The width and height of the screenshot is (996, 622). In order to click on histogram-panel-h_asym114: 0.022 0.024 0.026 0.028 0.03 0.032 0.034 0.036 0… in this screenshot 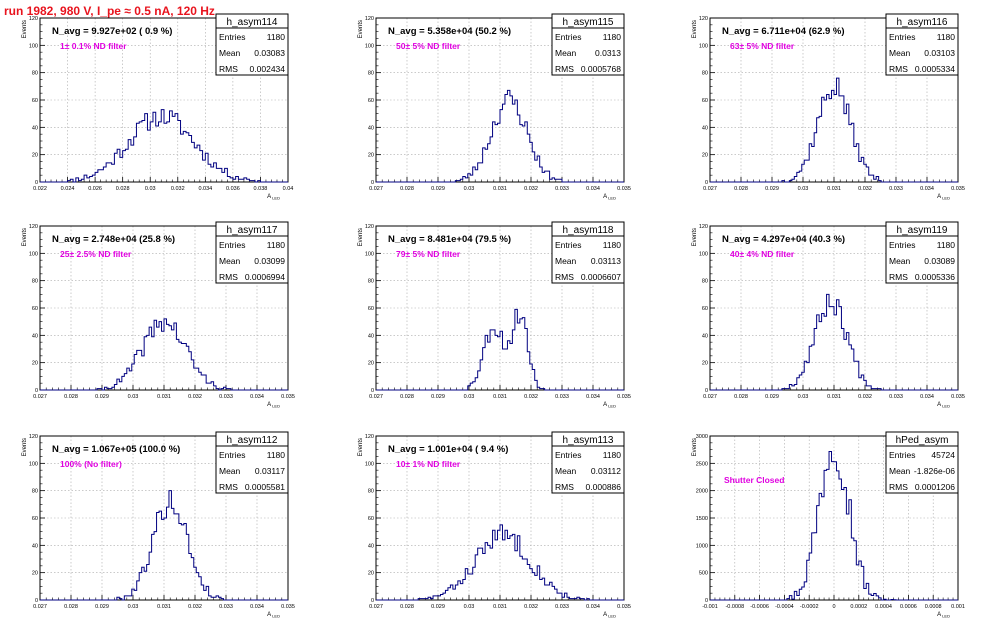, I will do `click(158, 107)`.